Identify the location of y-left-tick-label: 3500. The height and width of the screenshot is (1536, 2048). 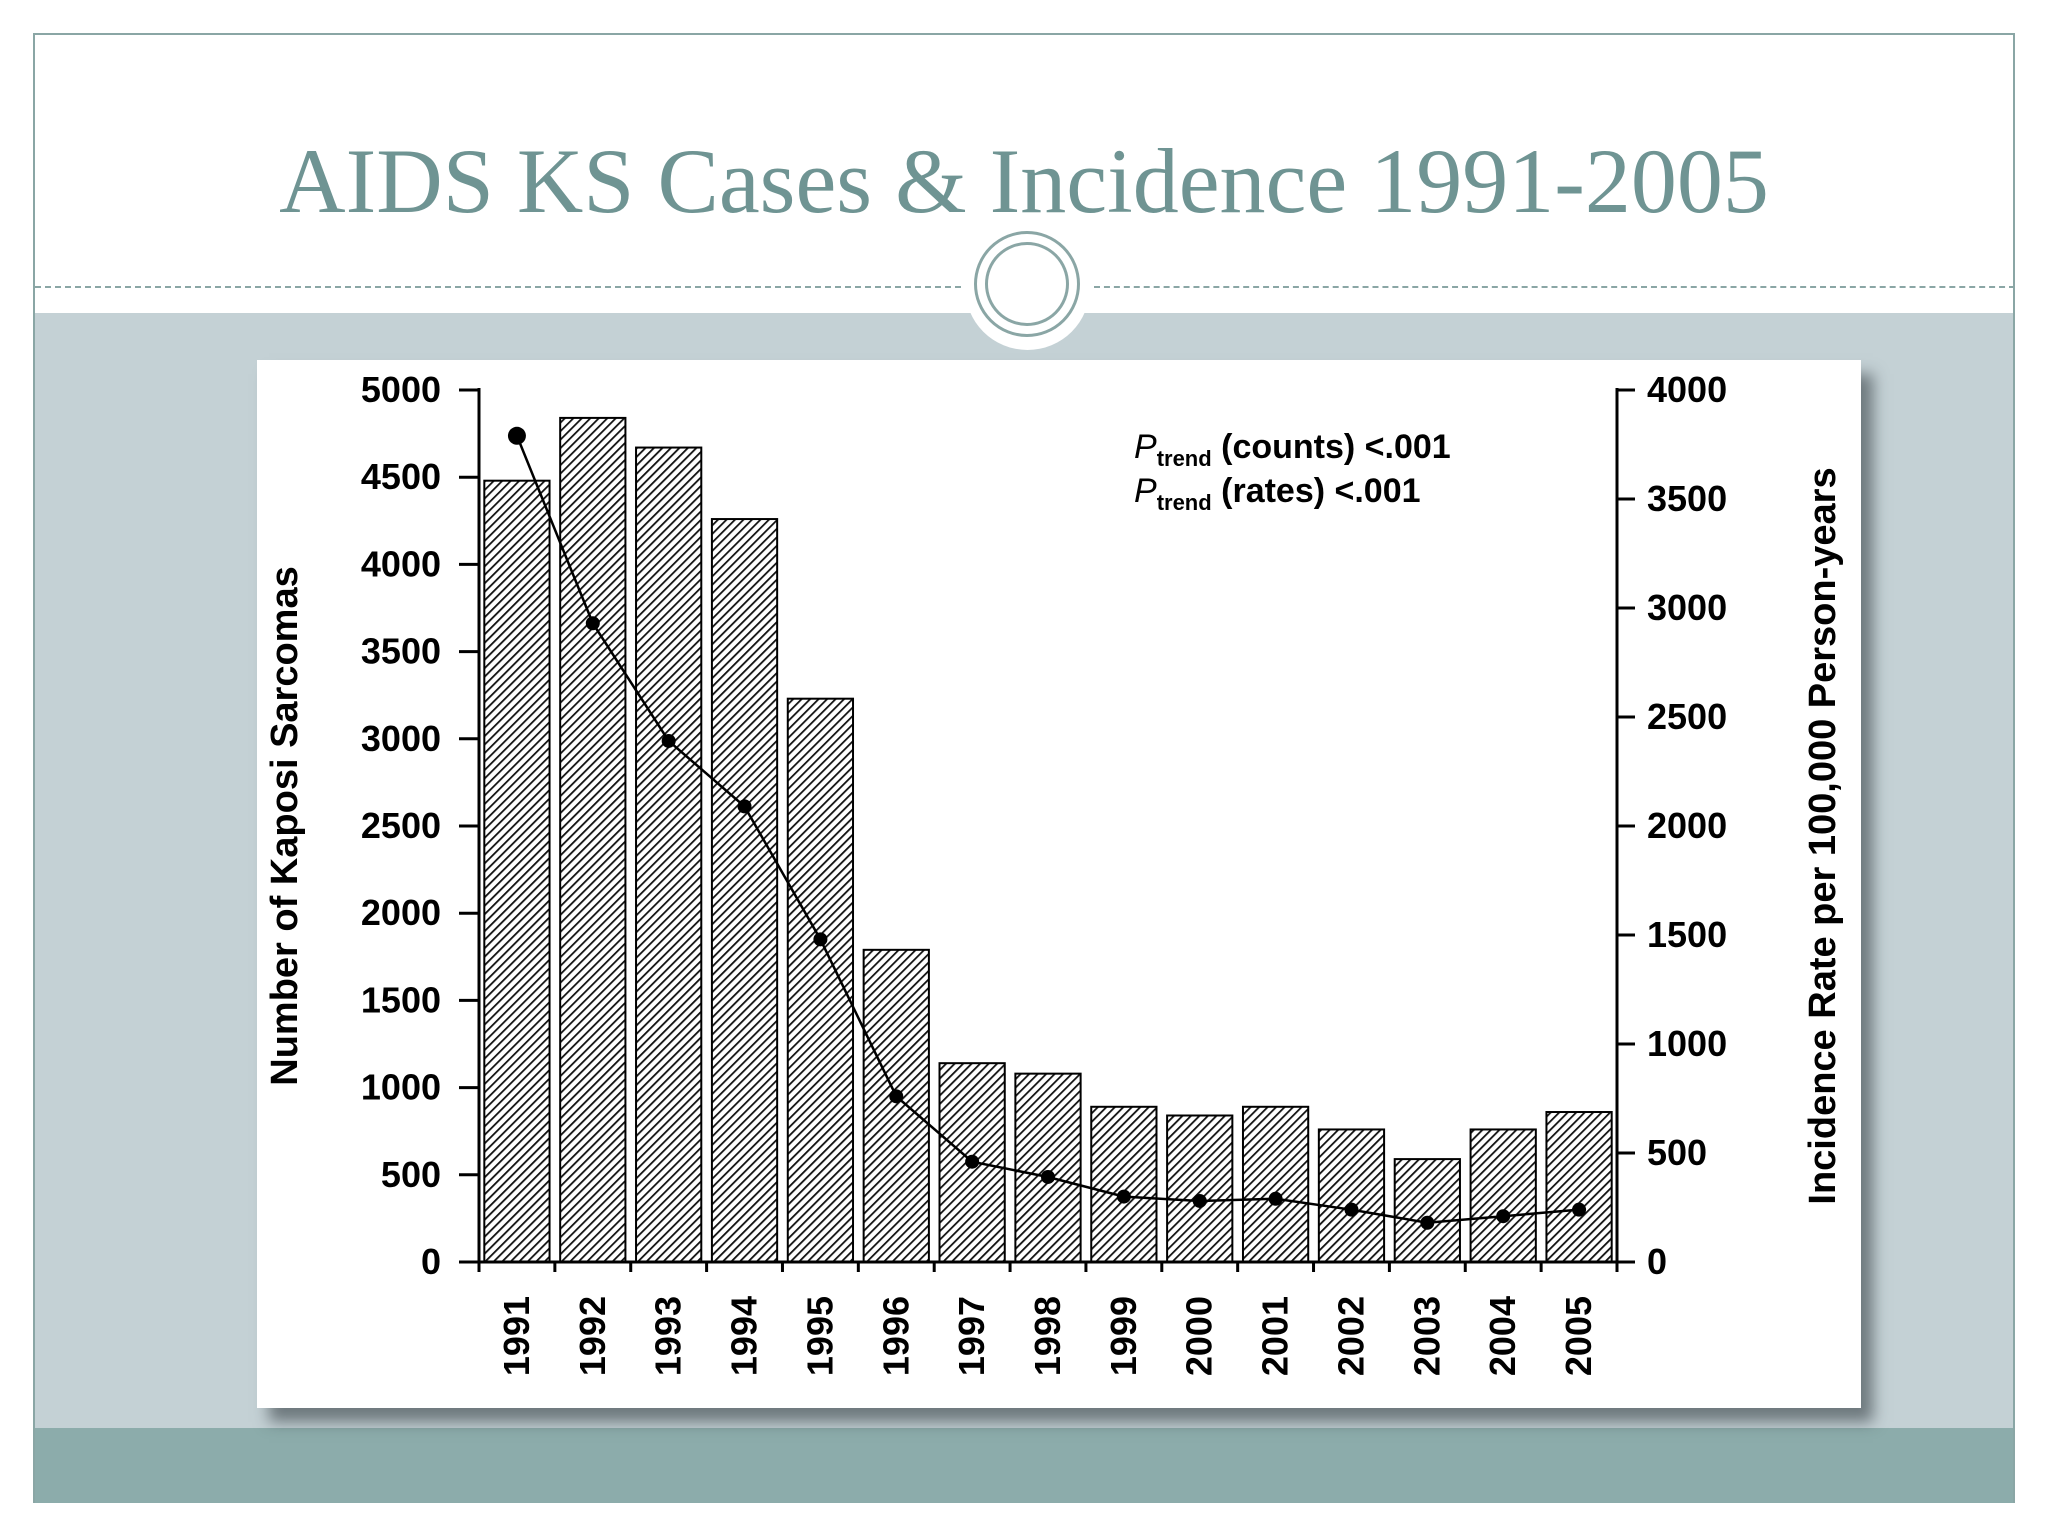
(401, 651).